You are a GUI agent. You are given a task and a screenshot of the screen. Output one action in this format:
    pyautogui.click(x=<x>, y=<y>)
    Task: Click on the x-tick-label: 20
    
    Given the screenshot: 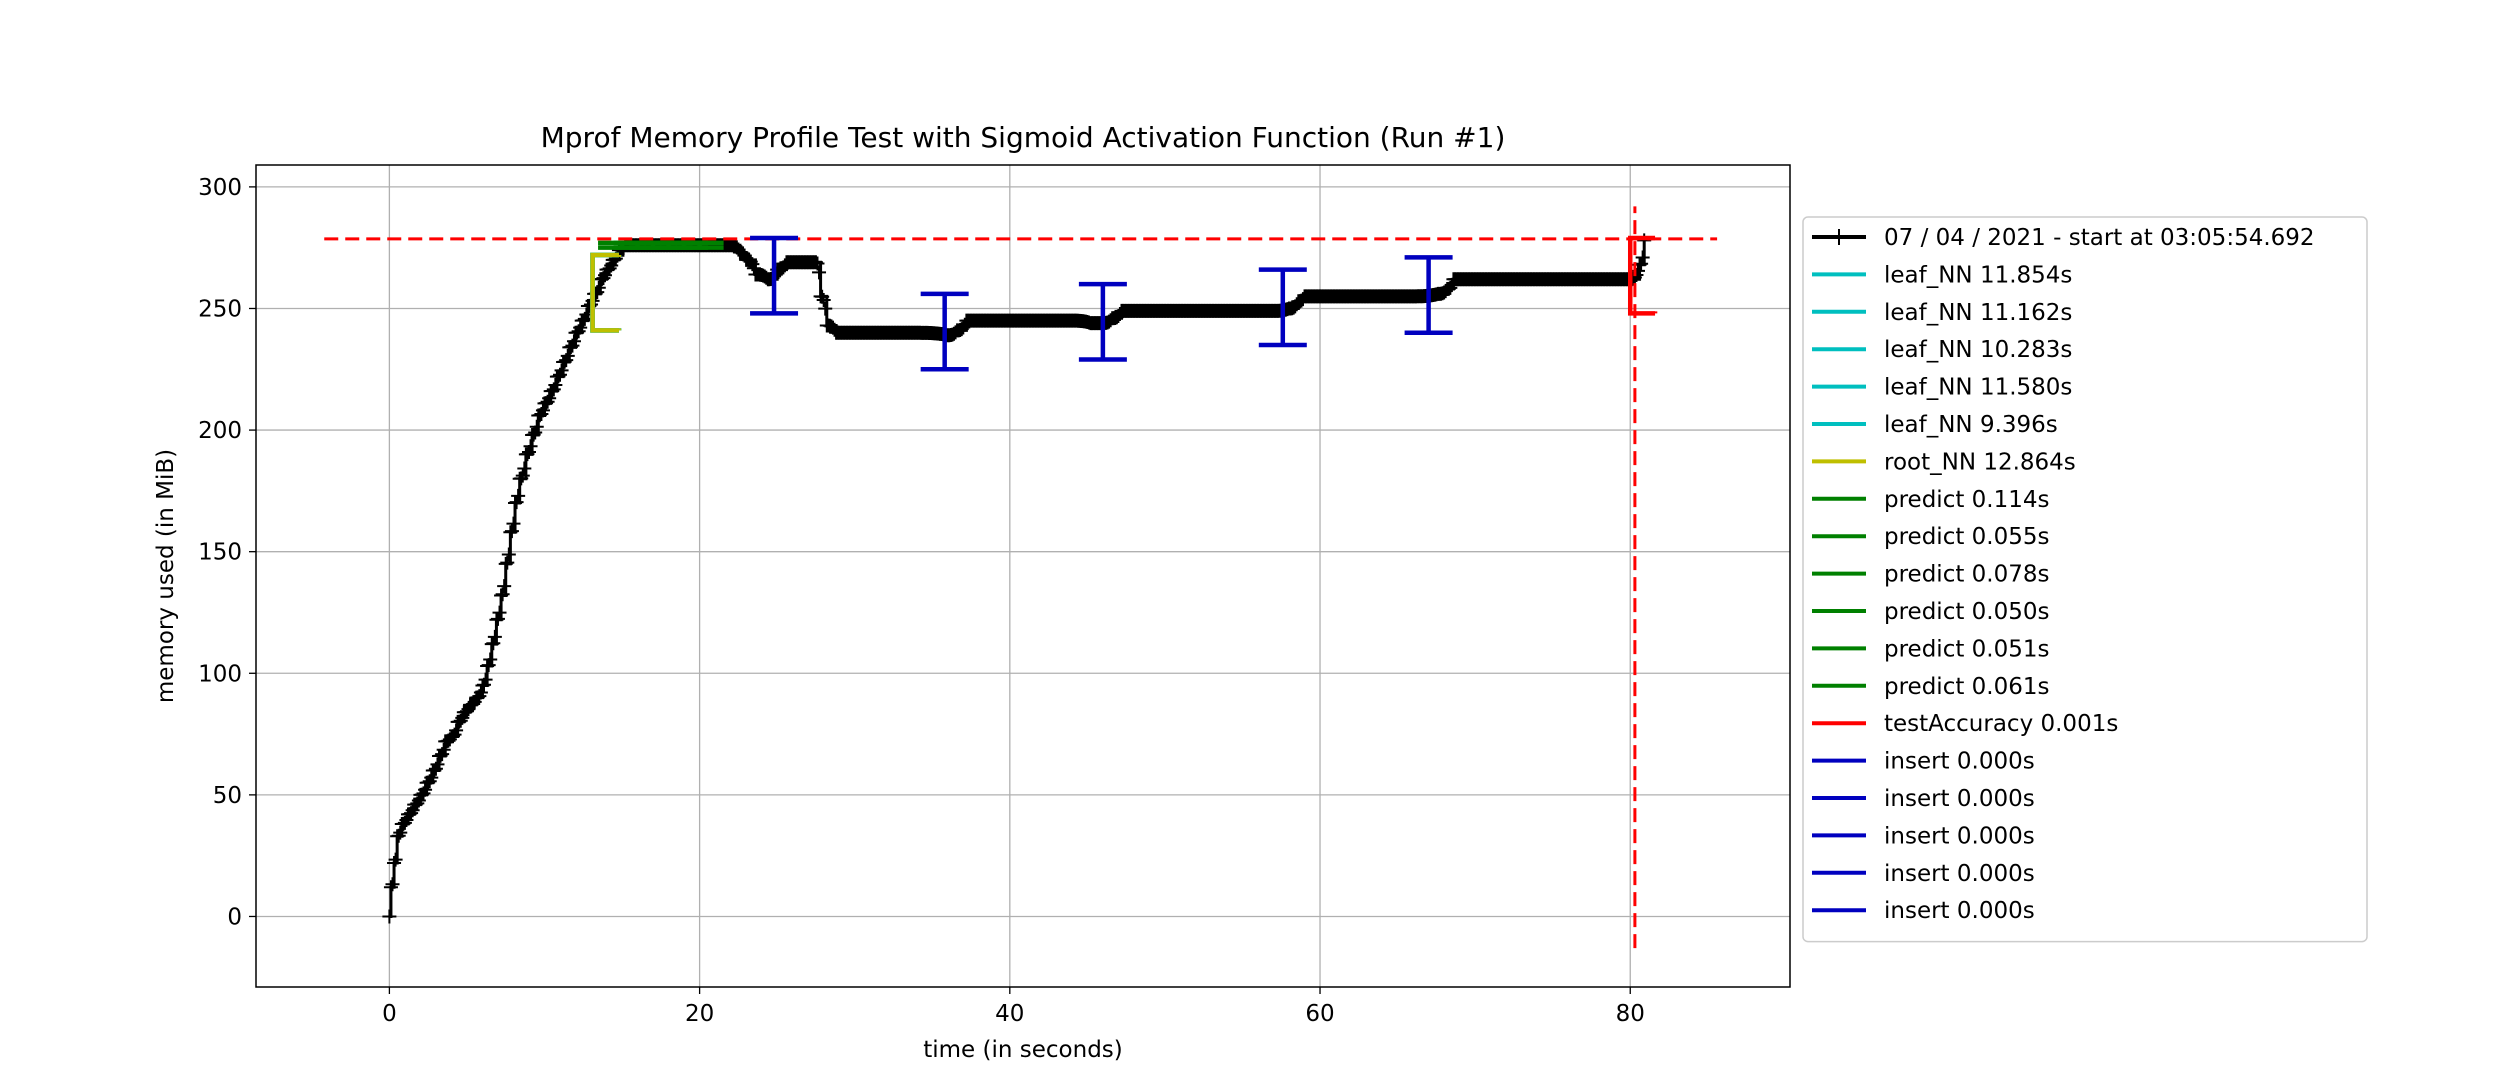 What is the action you would take?
    pyautogui.click(x=699, y=1014)
    